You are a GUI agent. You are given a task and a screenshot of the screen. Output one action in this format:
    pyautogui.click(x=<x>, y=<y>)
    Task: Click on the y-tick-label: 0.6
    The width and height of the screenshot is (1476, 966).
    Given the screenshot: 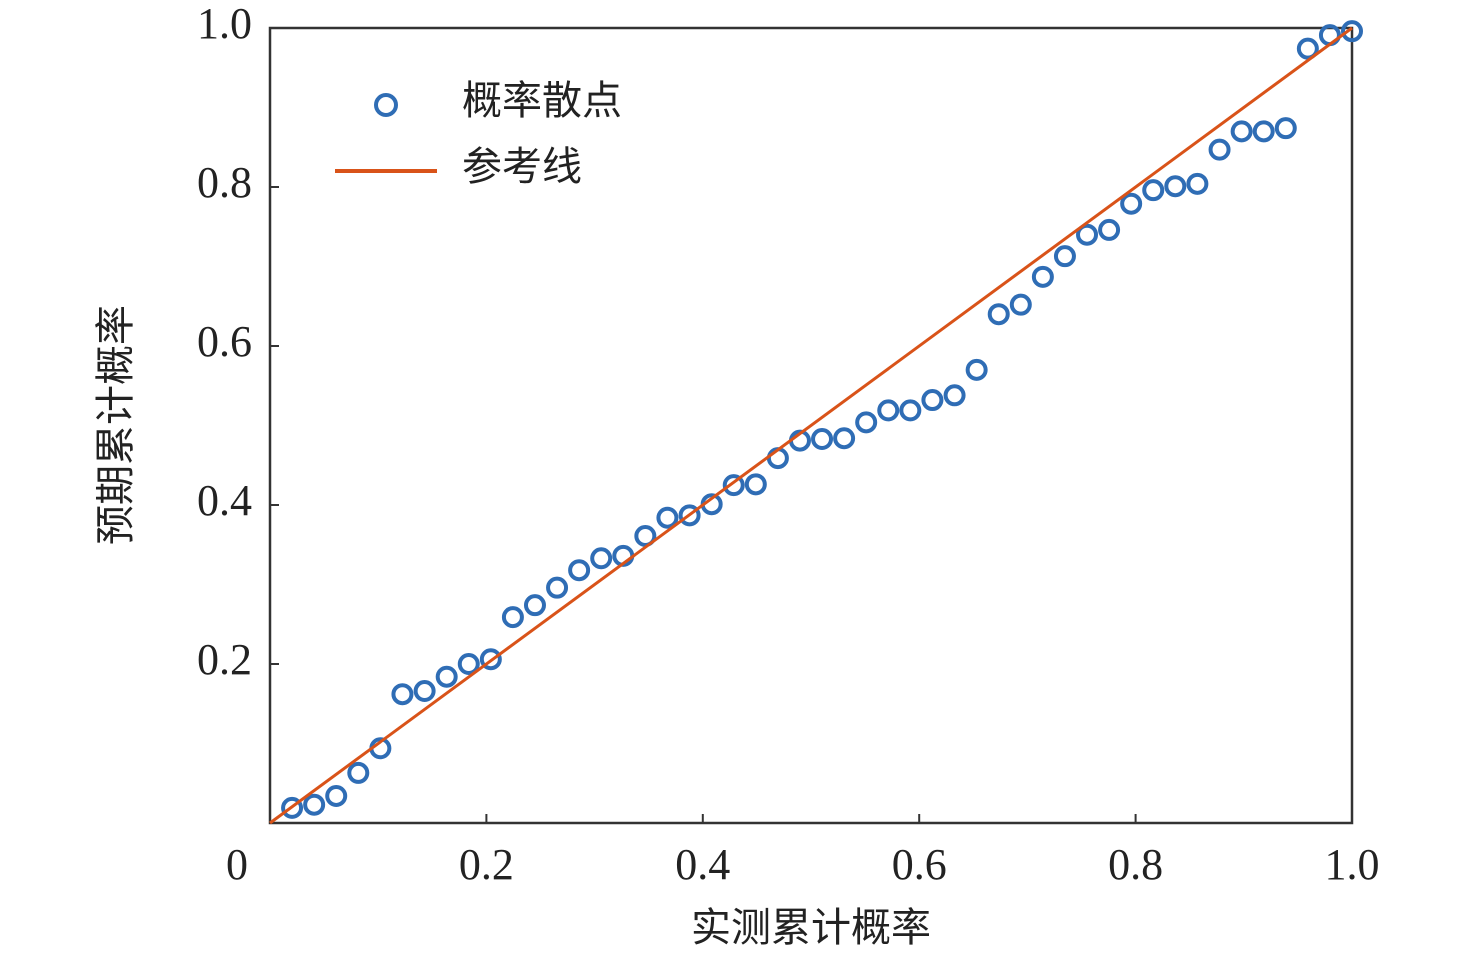 What is the action you would take?
    pyautogui.click(x=224, y=341)
    